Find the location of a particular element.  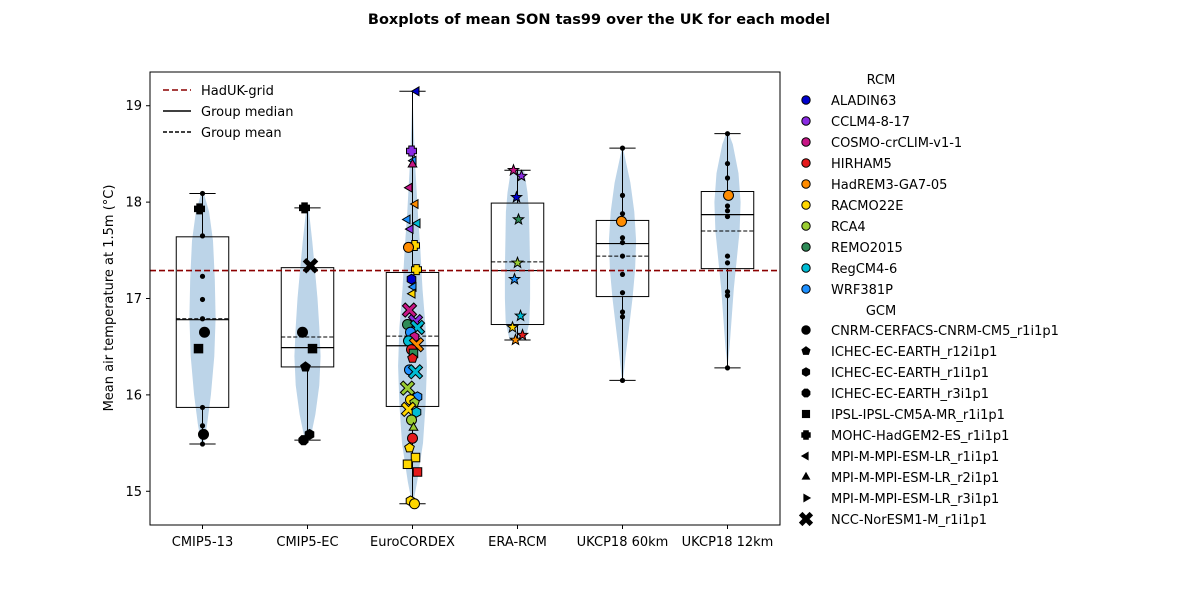

data-point-13-fill-b is located at coordinates (310, 266).